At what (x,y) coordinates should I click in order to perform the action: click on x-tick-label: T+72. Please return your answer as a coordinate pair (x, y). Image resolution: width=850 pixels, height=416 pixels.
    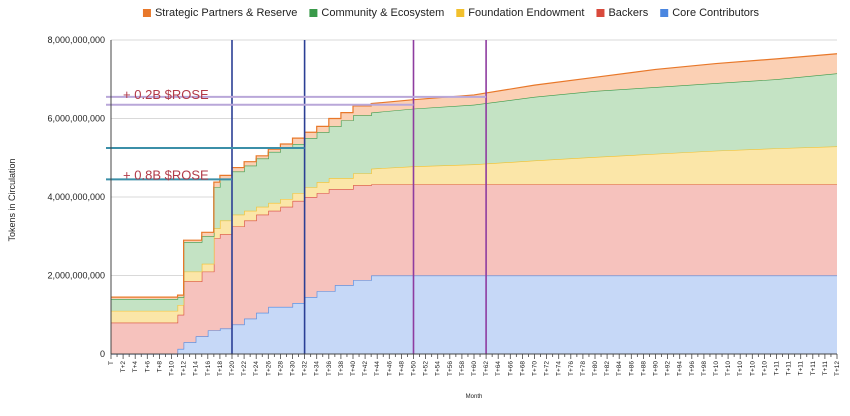
    Looking at the image, I should click on (547, 368).